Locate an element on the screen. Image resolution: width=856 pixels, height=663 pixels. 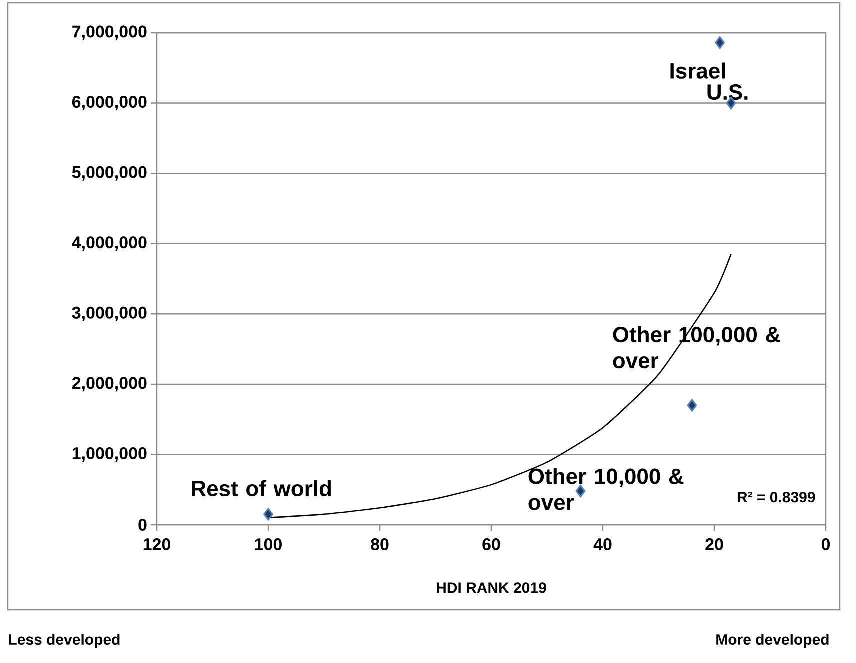
x-tick-label: 100 is located at coordinates (268, 544).